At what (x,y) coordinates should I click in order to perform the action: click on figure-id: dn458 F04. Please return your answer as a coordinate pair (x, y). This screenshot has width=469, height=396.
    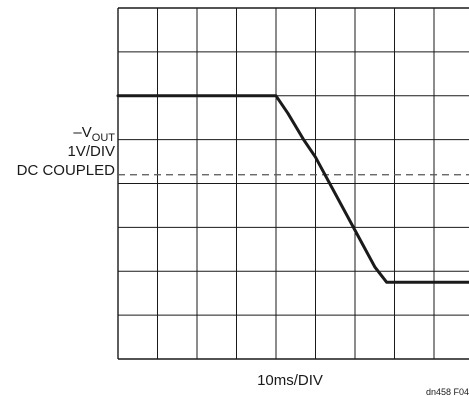
    Looking at the image, I should click on (447, 391).